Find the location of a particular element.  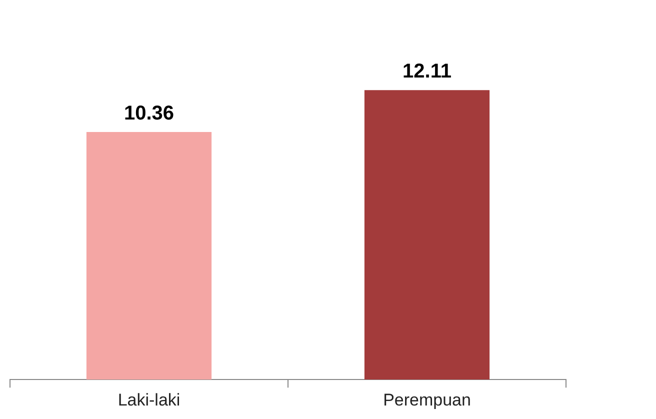

data-label: 10.36 is located at coordinates (149, 113).